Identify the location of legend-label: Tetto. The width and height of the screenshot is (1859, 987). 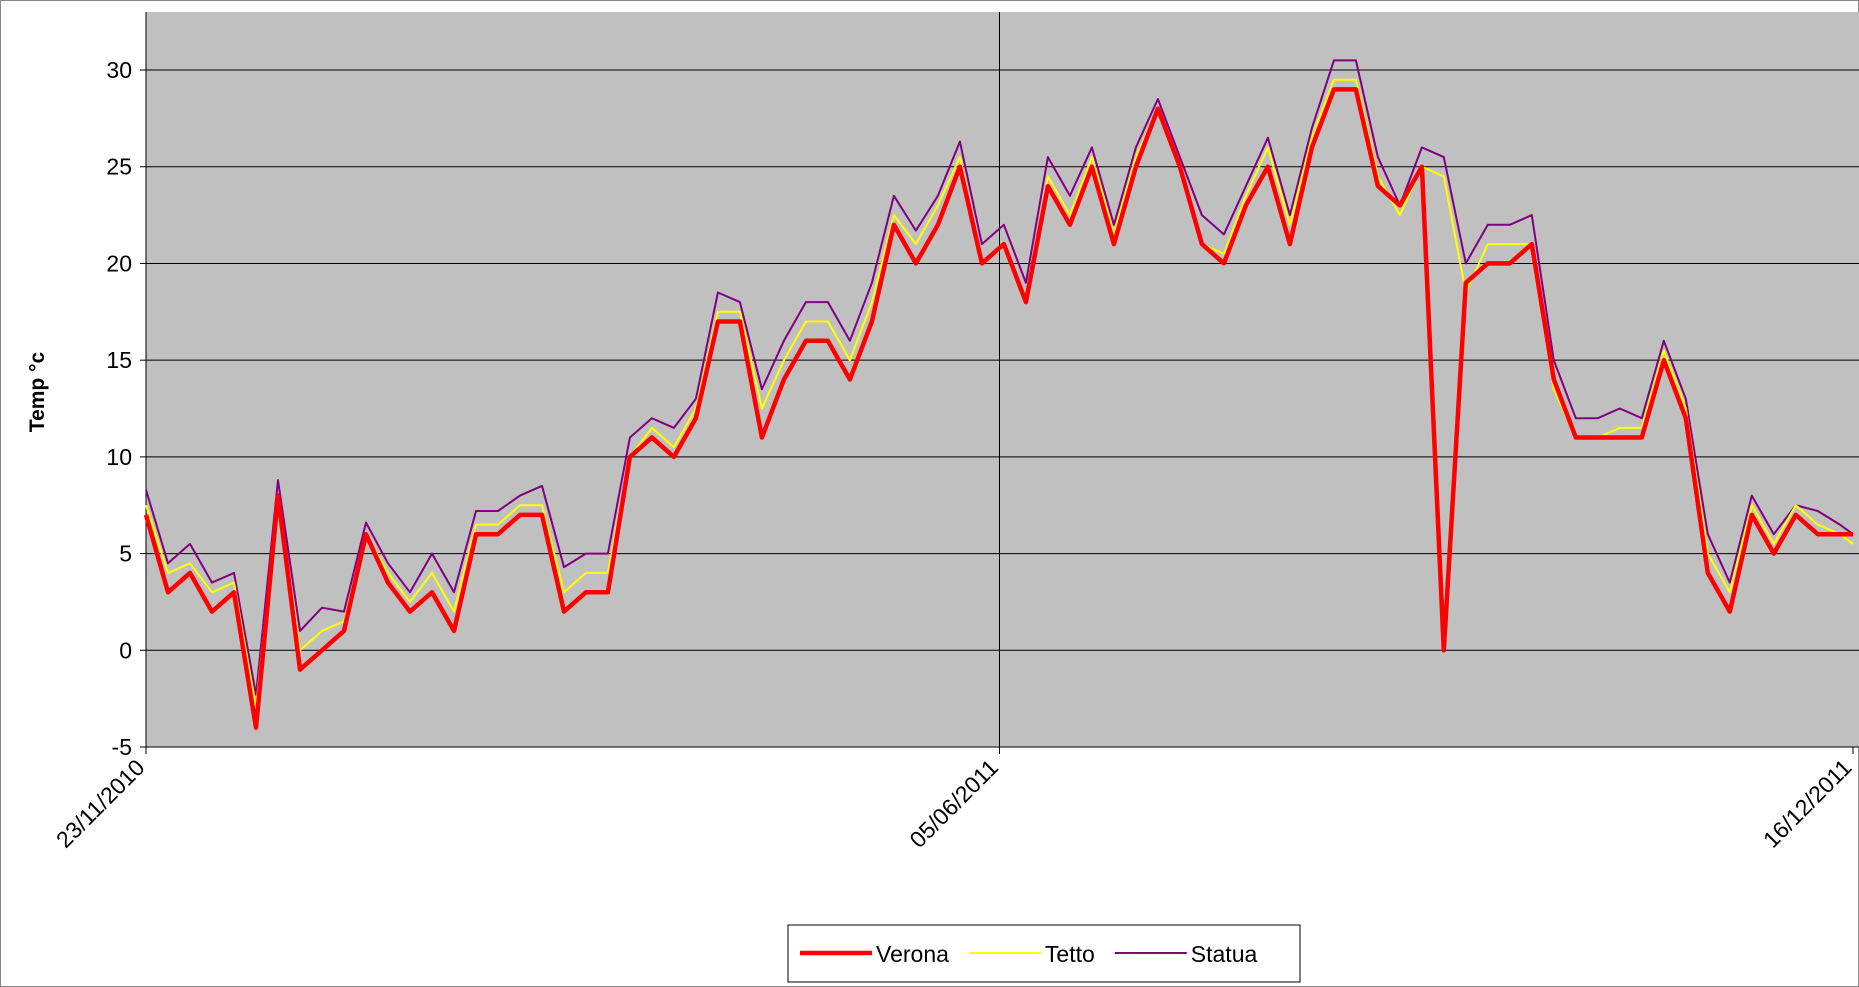
(1070, 954).